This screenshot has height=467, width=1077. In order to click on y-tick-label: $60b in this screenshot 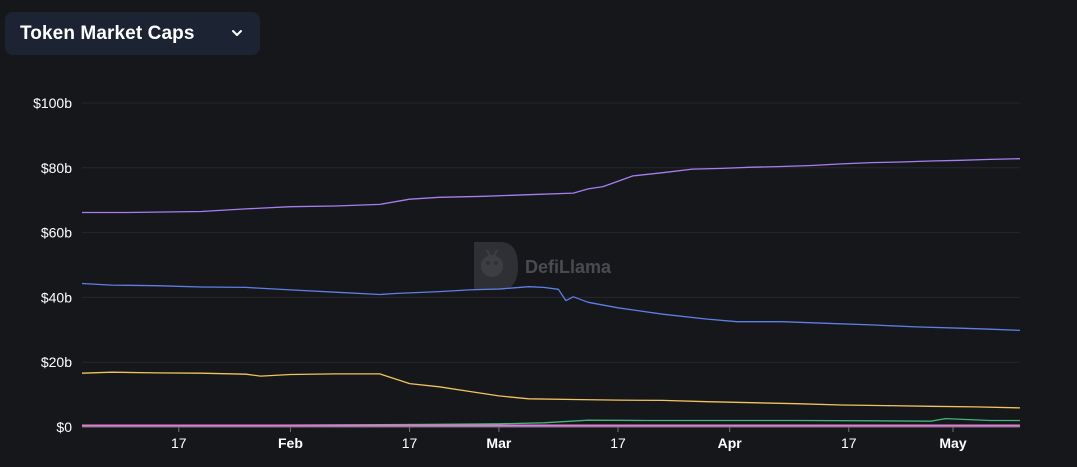, I will do `click(56, 233)`.